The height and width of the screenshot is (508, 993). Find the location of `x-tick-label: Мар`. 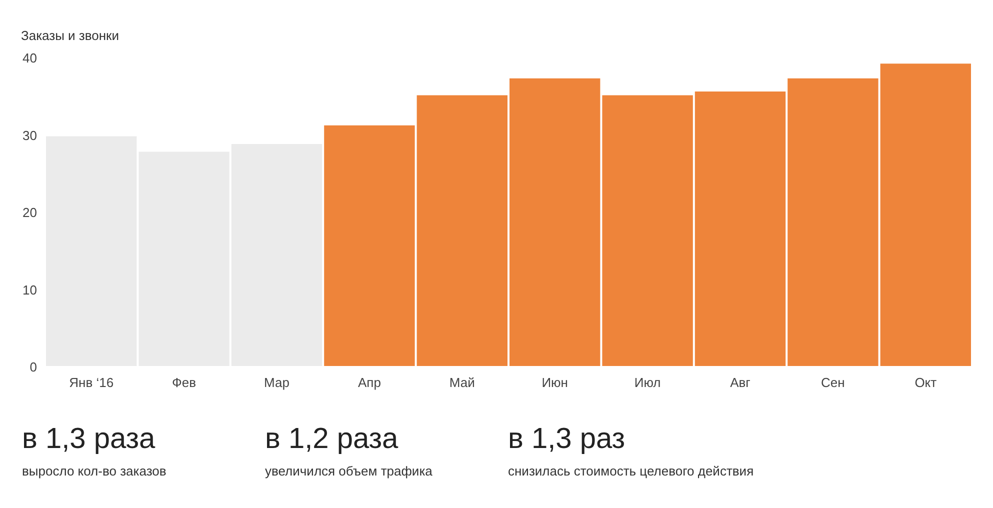

x-tick-label: Мар is located at coordinates (277, 382).